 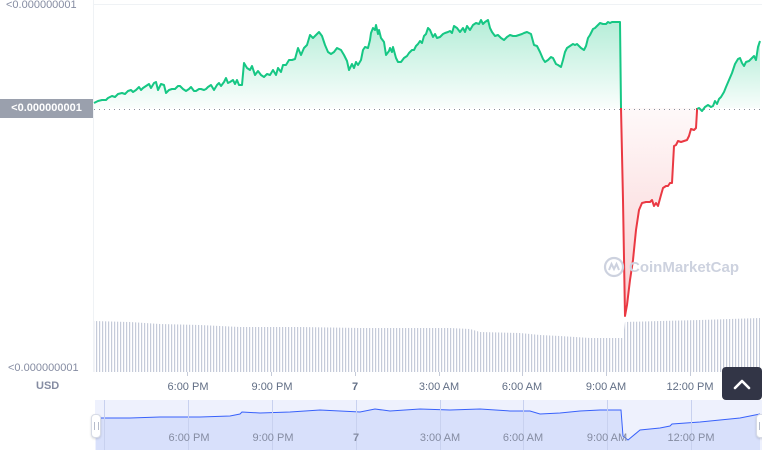 What do you see at coordinates (355, 387) in the screenshot?
I see `x-axis-label-day7: 7` at bounding box center [355, 387].